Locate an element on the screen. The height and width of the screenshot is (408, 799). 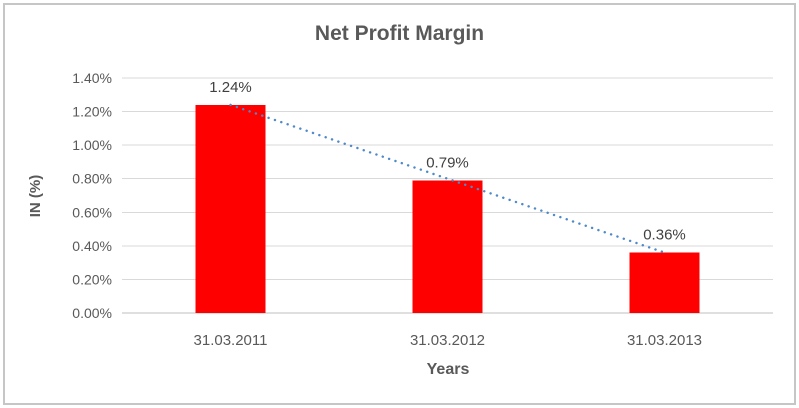
bar-data-label: 1.24% is located at coordinates (230, 87).